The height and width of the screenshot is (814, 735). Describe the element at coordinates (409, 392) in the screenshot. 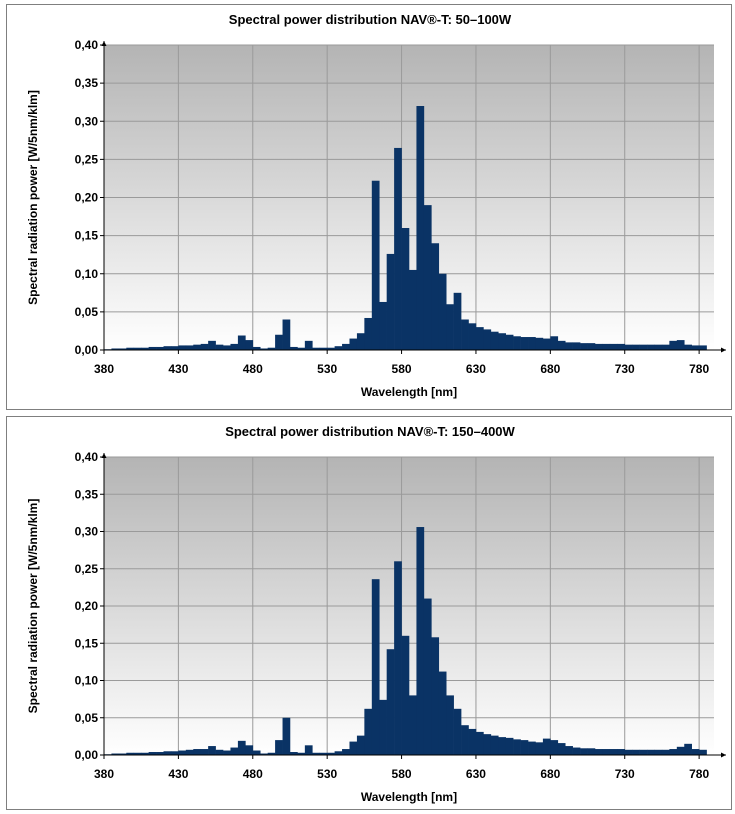

I see `x-axis-title: Wavelength [nm]` at that location.